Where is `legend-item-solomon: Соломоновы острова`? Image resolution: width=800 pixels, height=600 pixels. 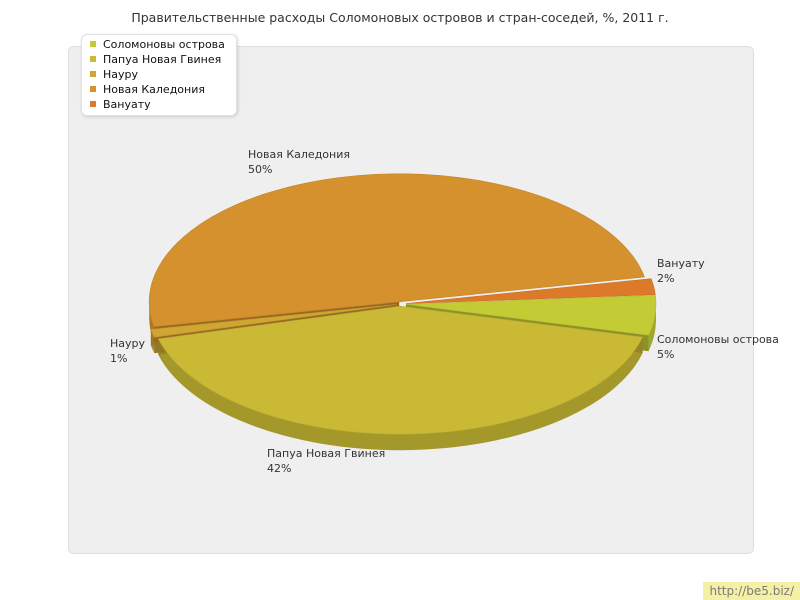 legend-item-solomon: Соломоновы острова is located at coordinates (157, 45).